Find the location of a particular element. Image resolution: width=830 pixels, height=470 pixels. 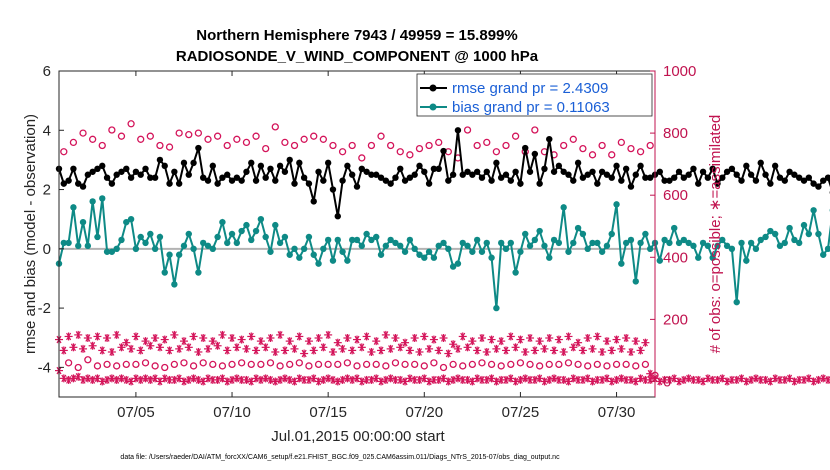

y-tick-label: 4 is located at coordinates (47, 130).